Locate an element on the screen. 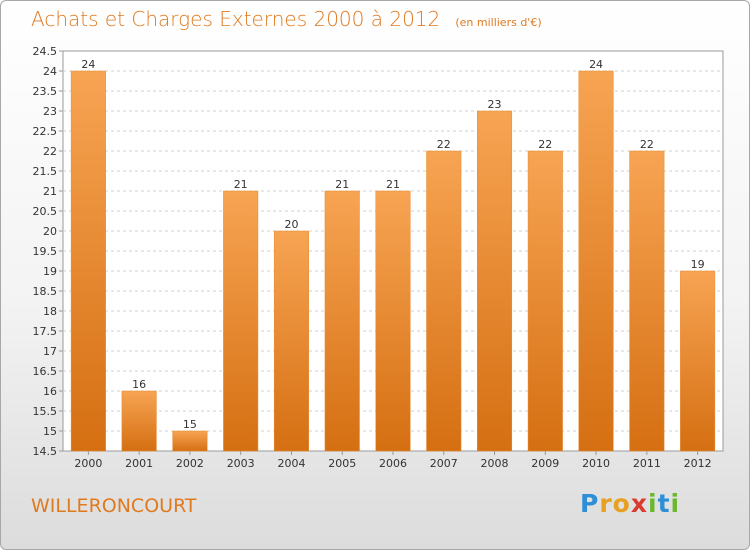 Image resolution: width=750 pixels, height=550 pixels. town-name: WILLERONCOURT is located at coordinates (114, 506).